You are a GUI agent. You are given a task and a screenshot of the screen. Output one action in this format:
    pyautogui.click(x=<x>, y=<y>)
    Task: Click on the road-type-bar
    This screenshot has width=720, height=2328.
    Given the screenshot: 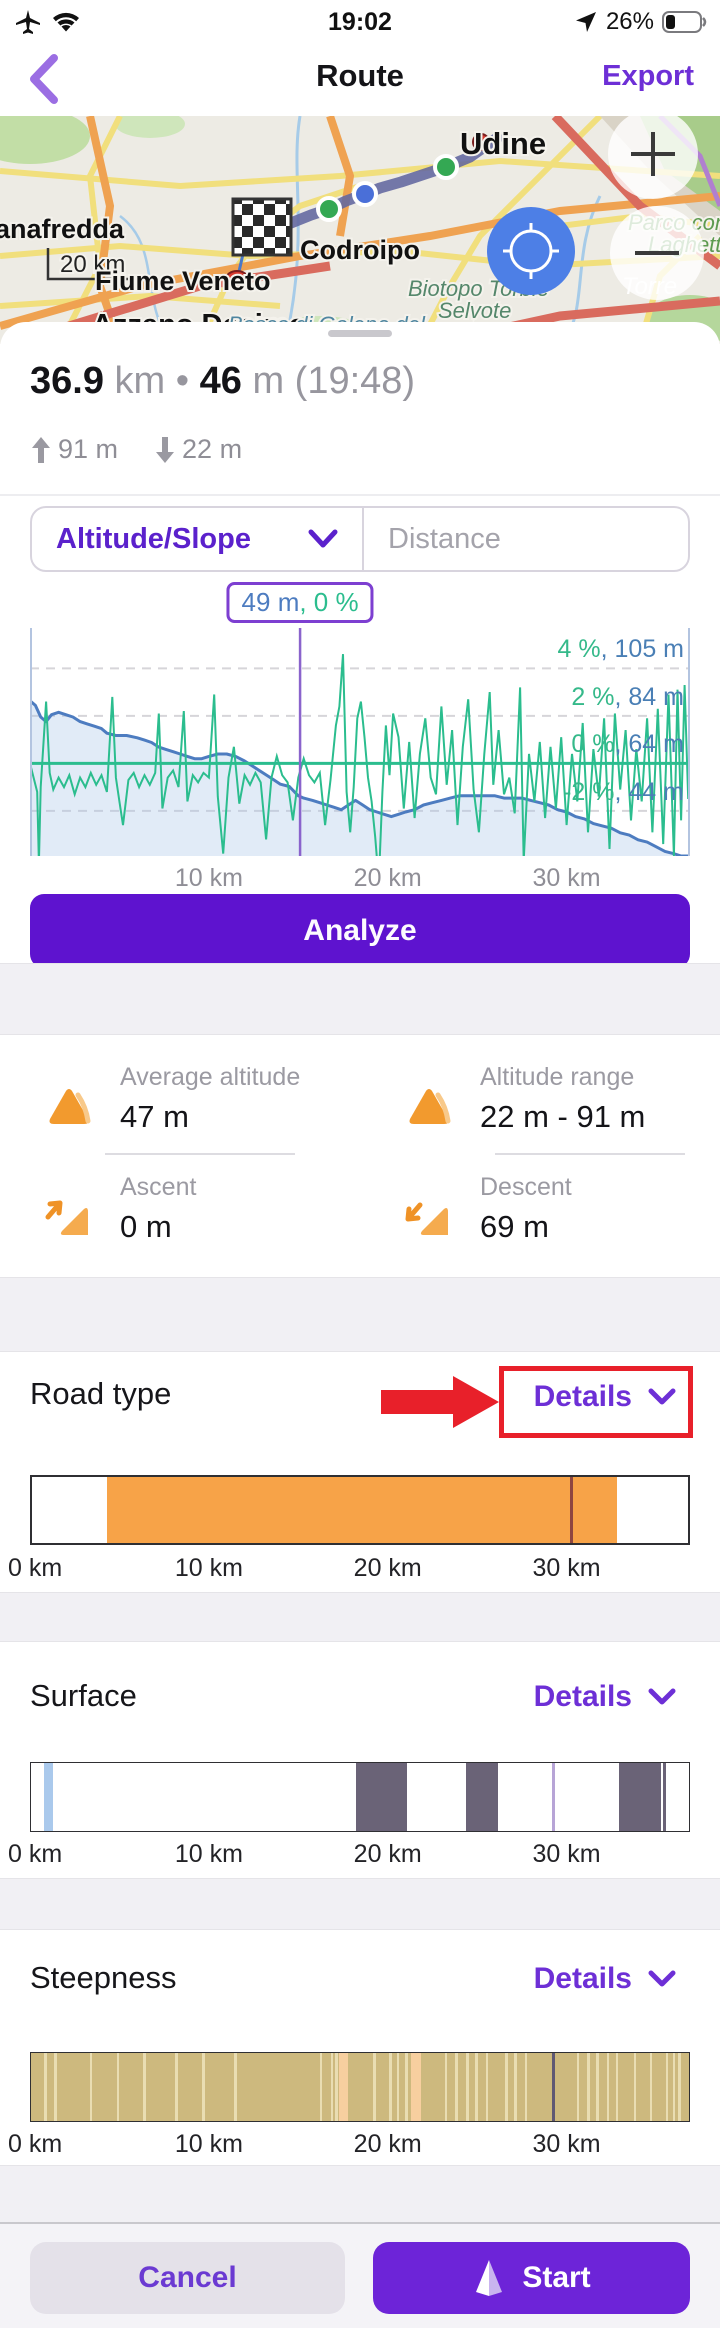 What is the action you would take?
    pyautogui.click(x=360, y=1510)
    